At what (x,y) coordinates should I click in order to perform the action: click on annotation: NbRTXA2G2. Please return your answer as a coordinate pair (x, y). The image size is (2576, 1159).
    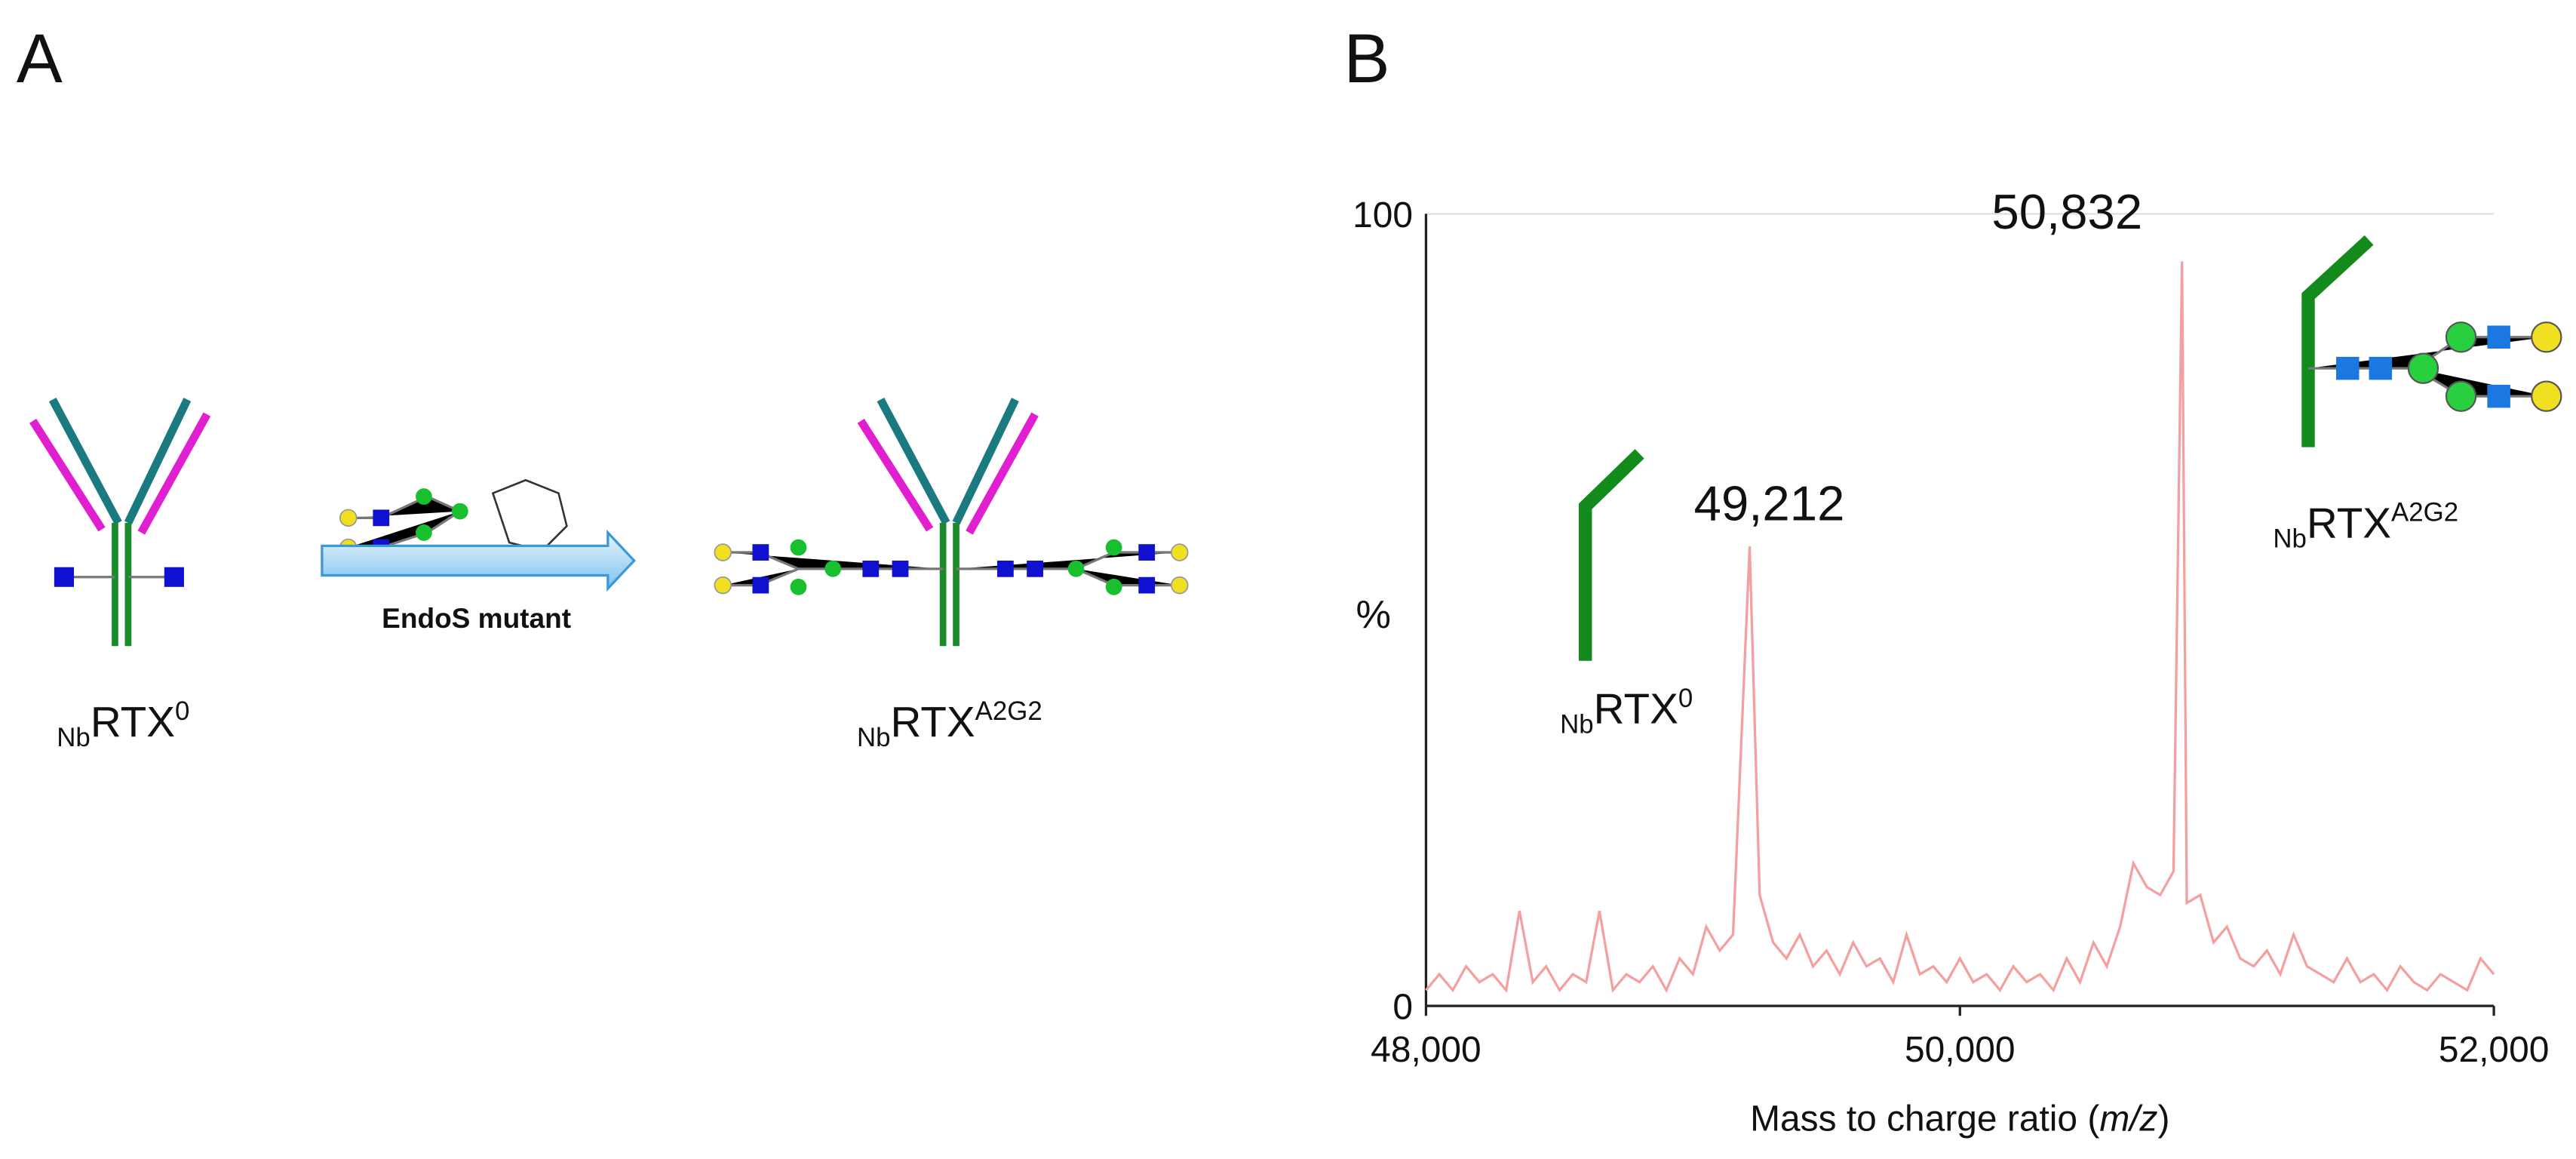
    Looking at the image, I should click on (2365, 526).